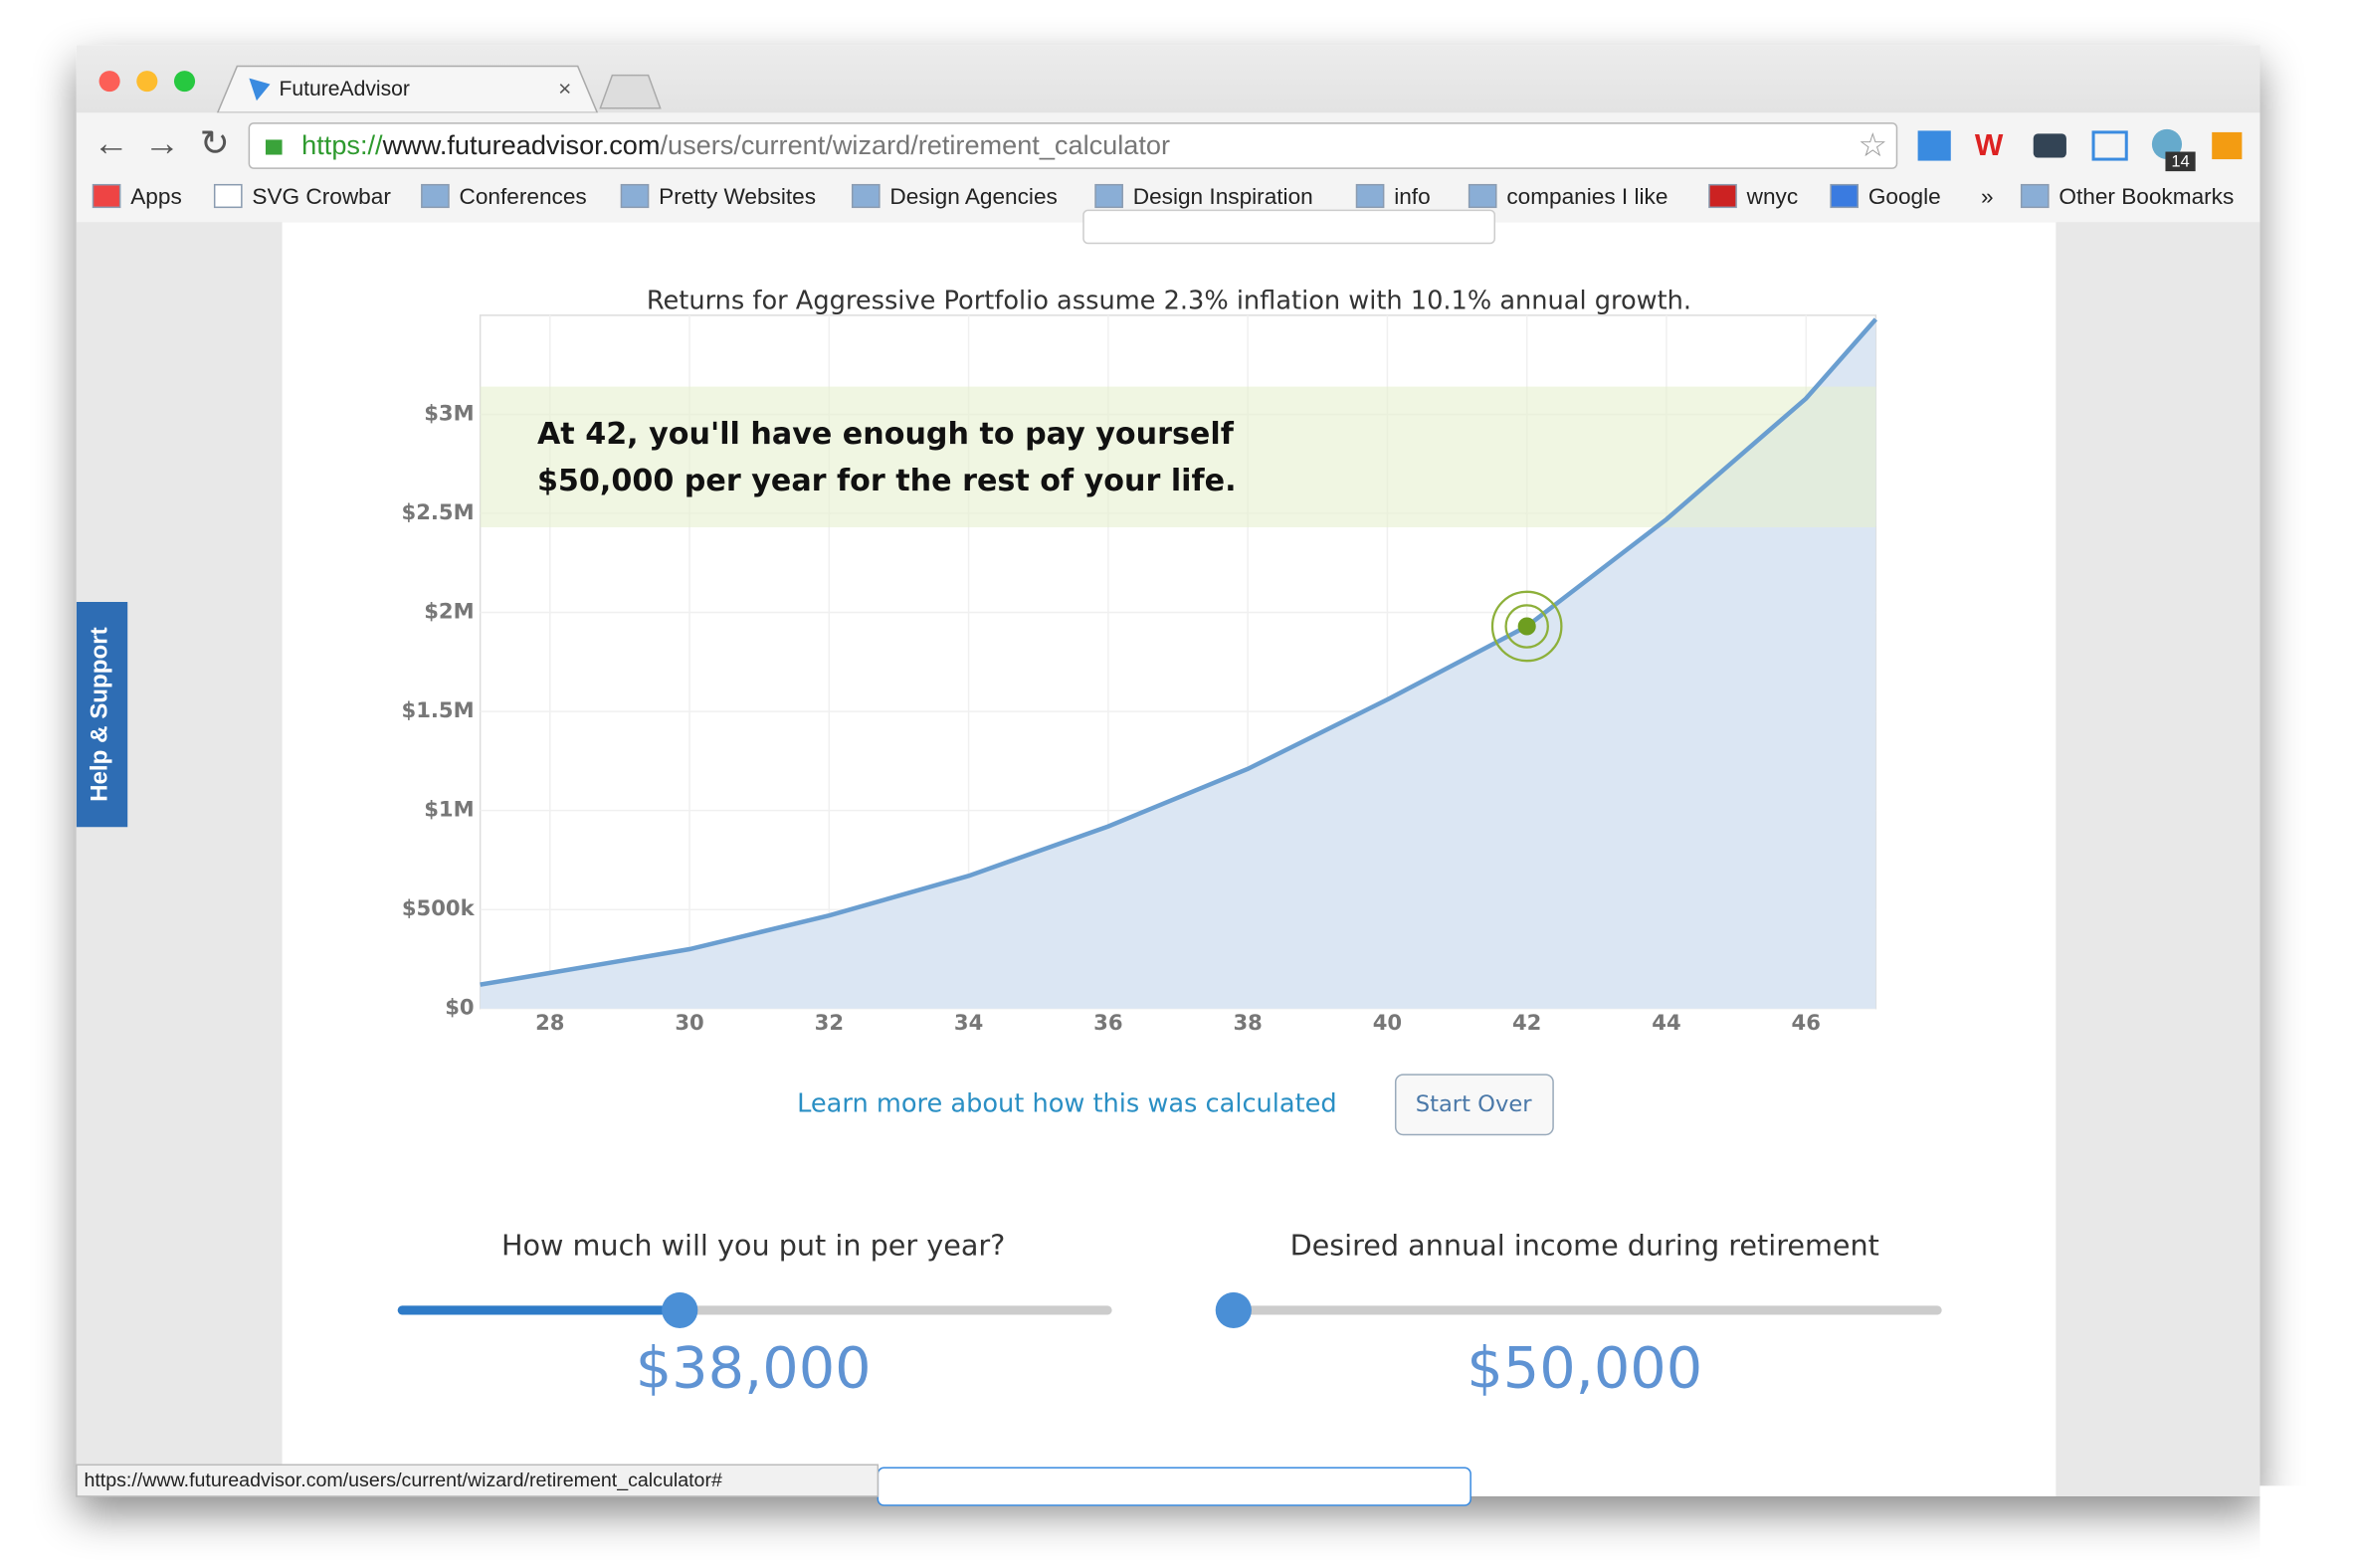  I want to click on x-tick-label: 34, so click(968, 1022).